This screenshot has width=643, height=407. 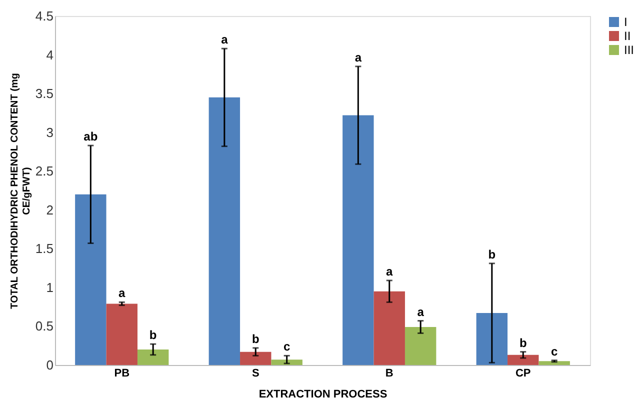 What do you see at coordinates (50, 54) in the screenshot?
I see `y-tick-label: 4` at bounding box center [50, 54].